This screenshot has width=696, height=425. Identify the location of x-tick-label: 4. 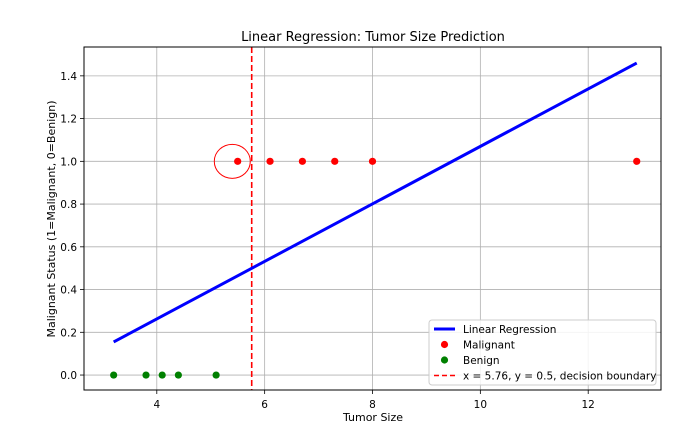
(156, 405).